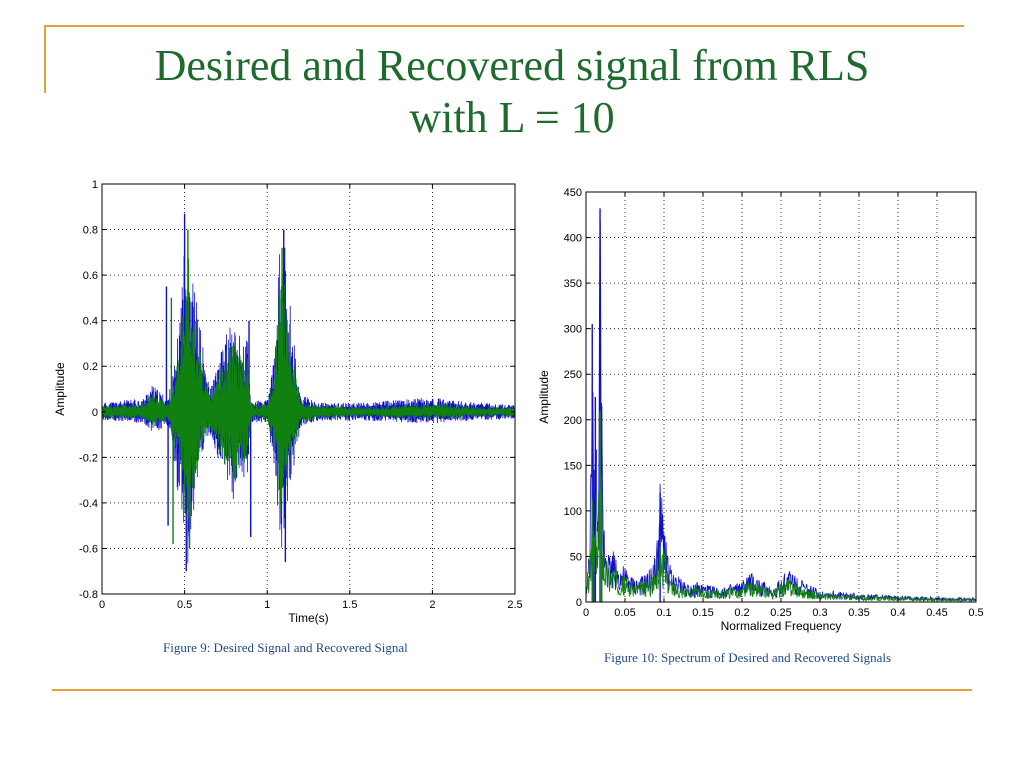 This screenshot has height=768, width=1024. What do you see at coordinates (573, 375) in the screenshot?
I see `fig10-ytick-label: 250` at bounding box center [573, 375].